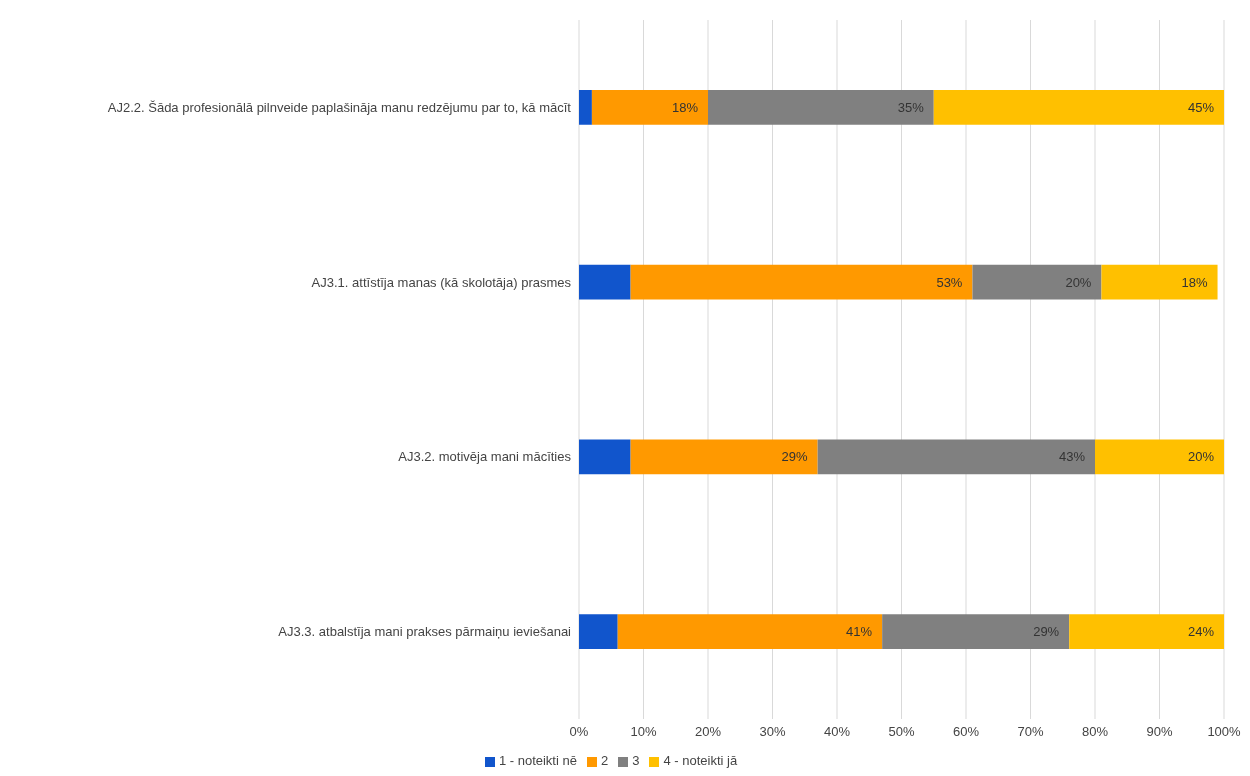 This screenshot has width=1250, height=776. What do you see at coordinates (772, 732) in the screenshot?
I see `x-tick-label: 30%` at bounding box center [772, 732].